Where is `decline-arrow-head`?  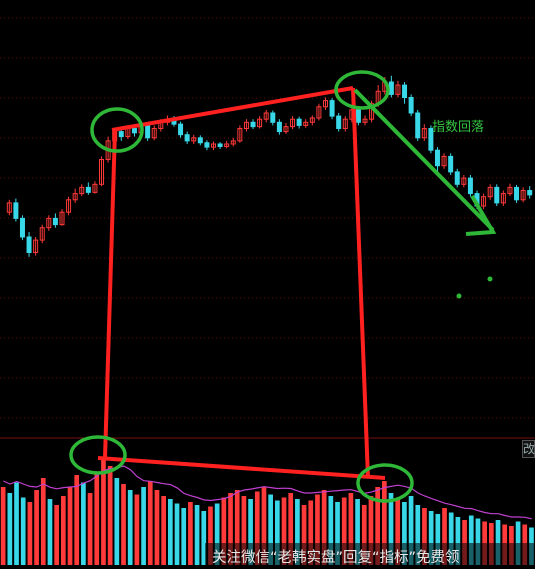
decline-arrow-head is located at coordinates (481, 215).